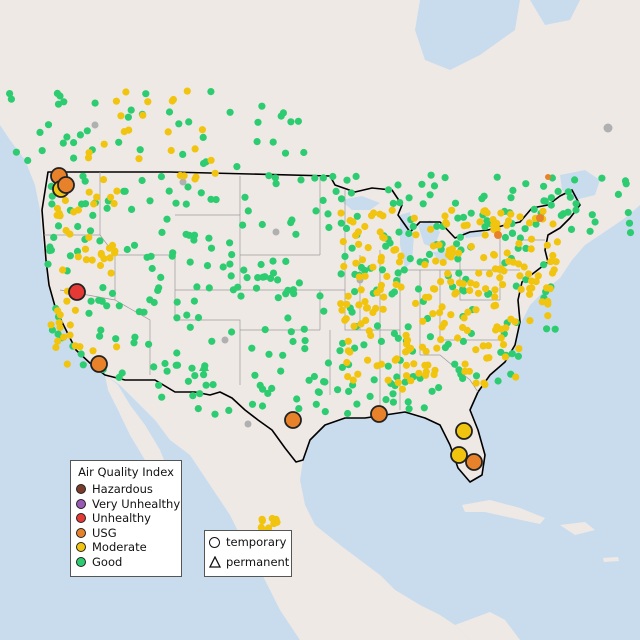 Image resolution: width=640 pixels, height=640 pixels. Describe the element at coordinates (126, 472) in the screenshot. I see `legend-title: Air Quality Index` at that location.